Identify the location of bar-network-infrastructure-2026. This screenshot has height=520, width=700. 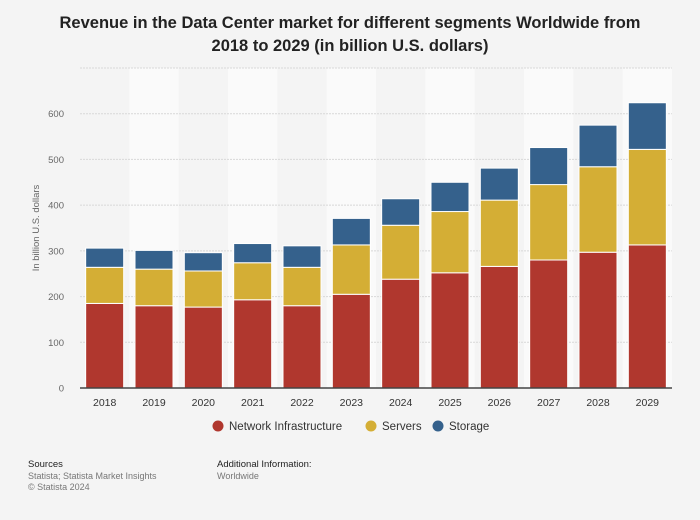
(499, 327).